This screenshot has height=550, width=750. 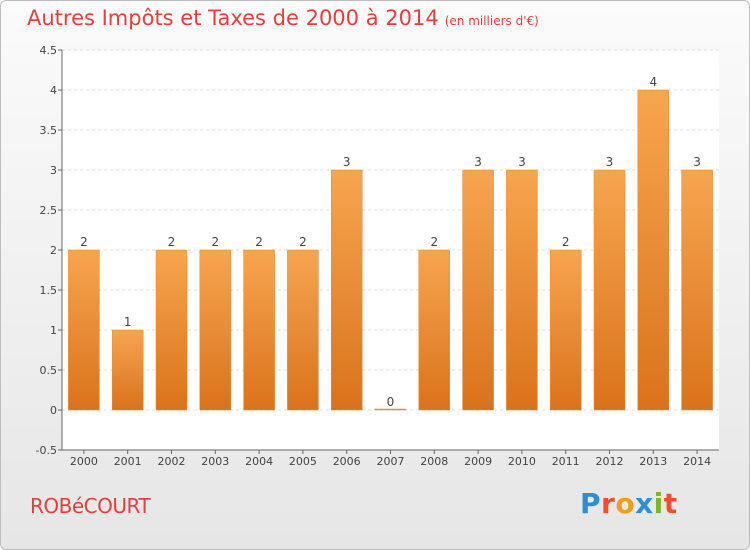 What do you see at coordinates (478, 162) in the screenshot?
I see `data-label-2009: 3` at bounding box center [478, 162].